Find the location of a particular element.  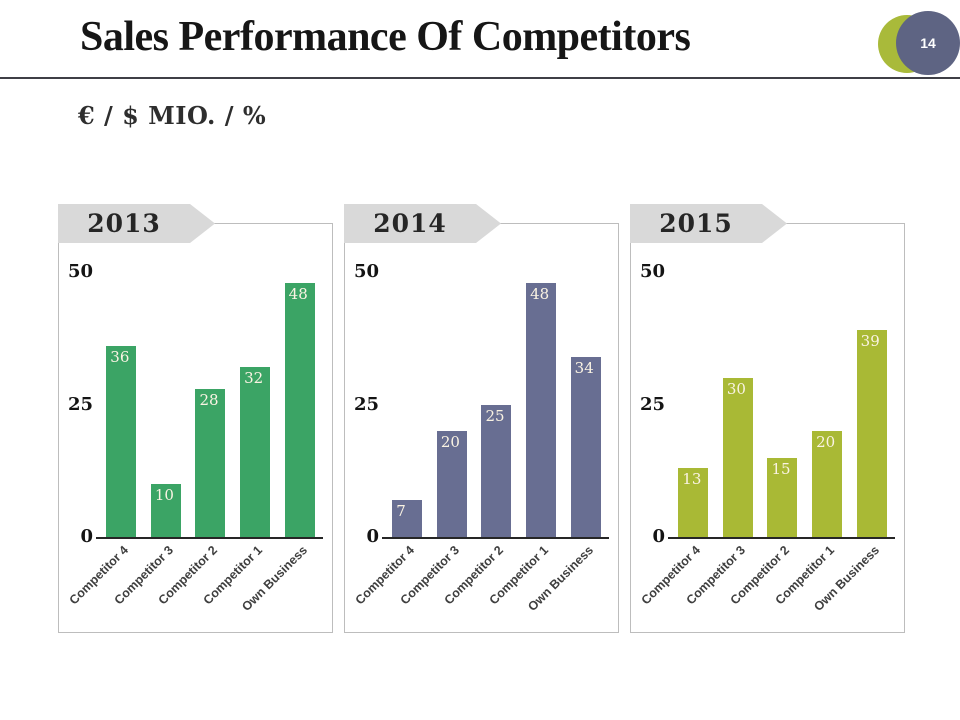

bar-competitor-4: 7 is located at coordinates (407, 518).